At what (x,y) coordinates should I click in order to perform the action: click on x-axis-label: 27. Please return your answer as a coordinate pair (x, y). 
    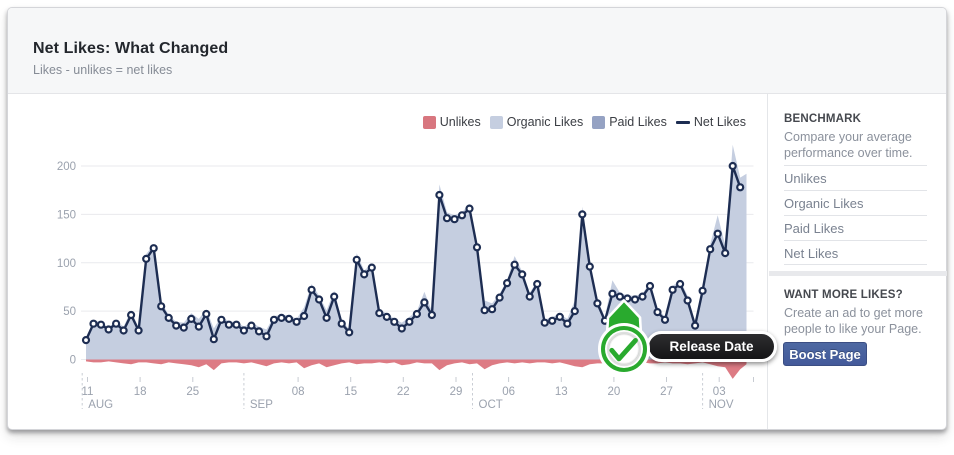
    Looking at the image, I should click on (666, 392).